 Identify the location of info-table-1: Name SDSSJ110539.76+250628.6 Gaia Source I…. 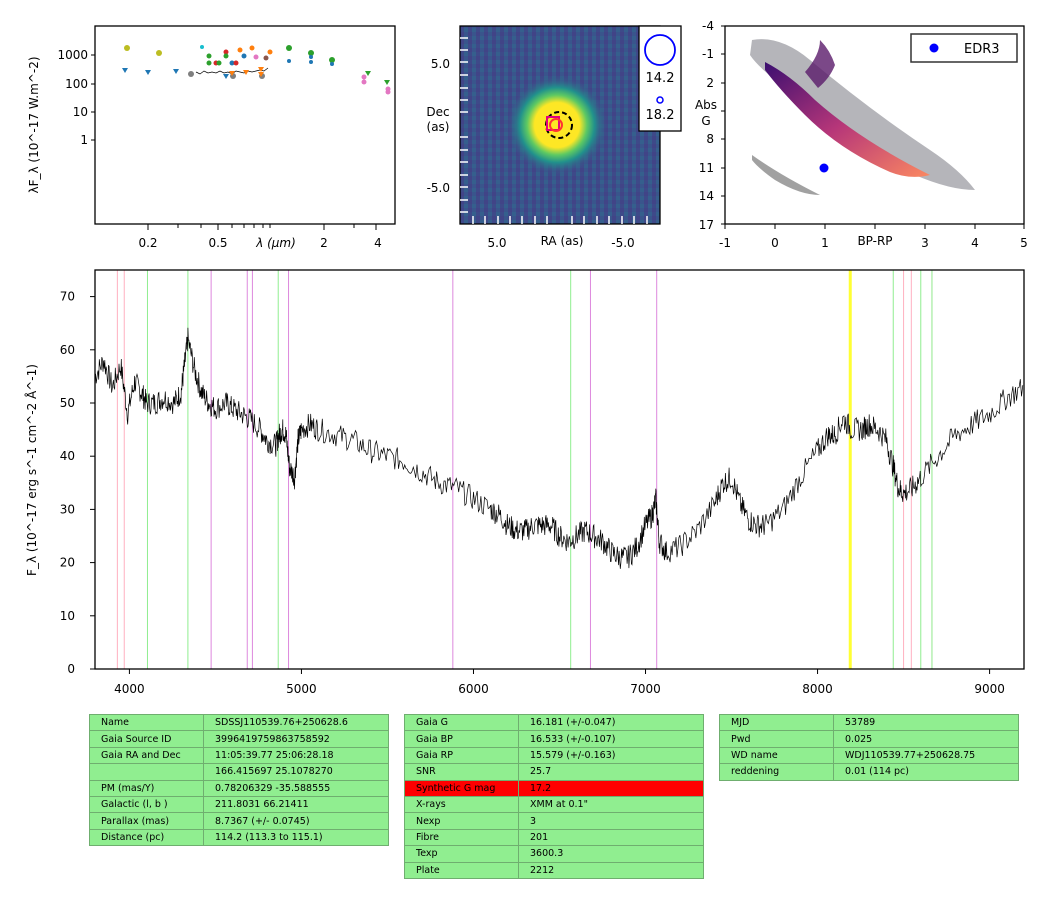
(239, 780).